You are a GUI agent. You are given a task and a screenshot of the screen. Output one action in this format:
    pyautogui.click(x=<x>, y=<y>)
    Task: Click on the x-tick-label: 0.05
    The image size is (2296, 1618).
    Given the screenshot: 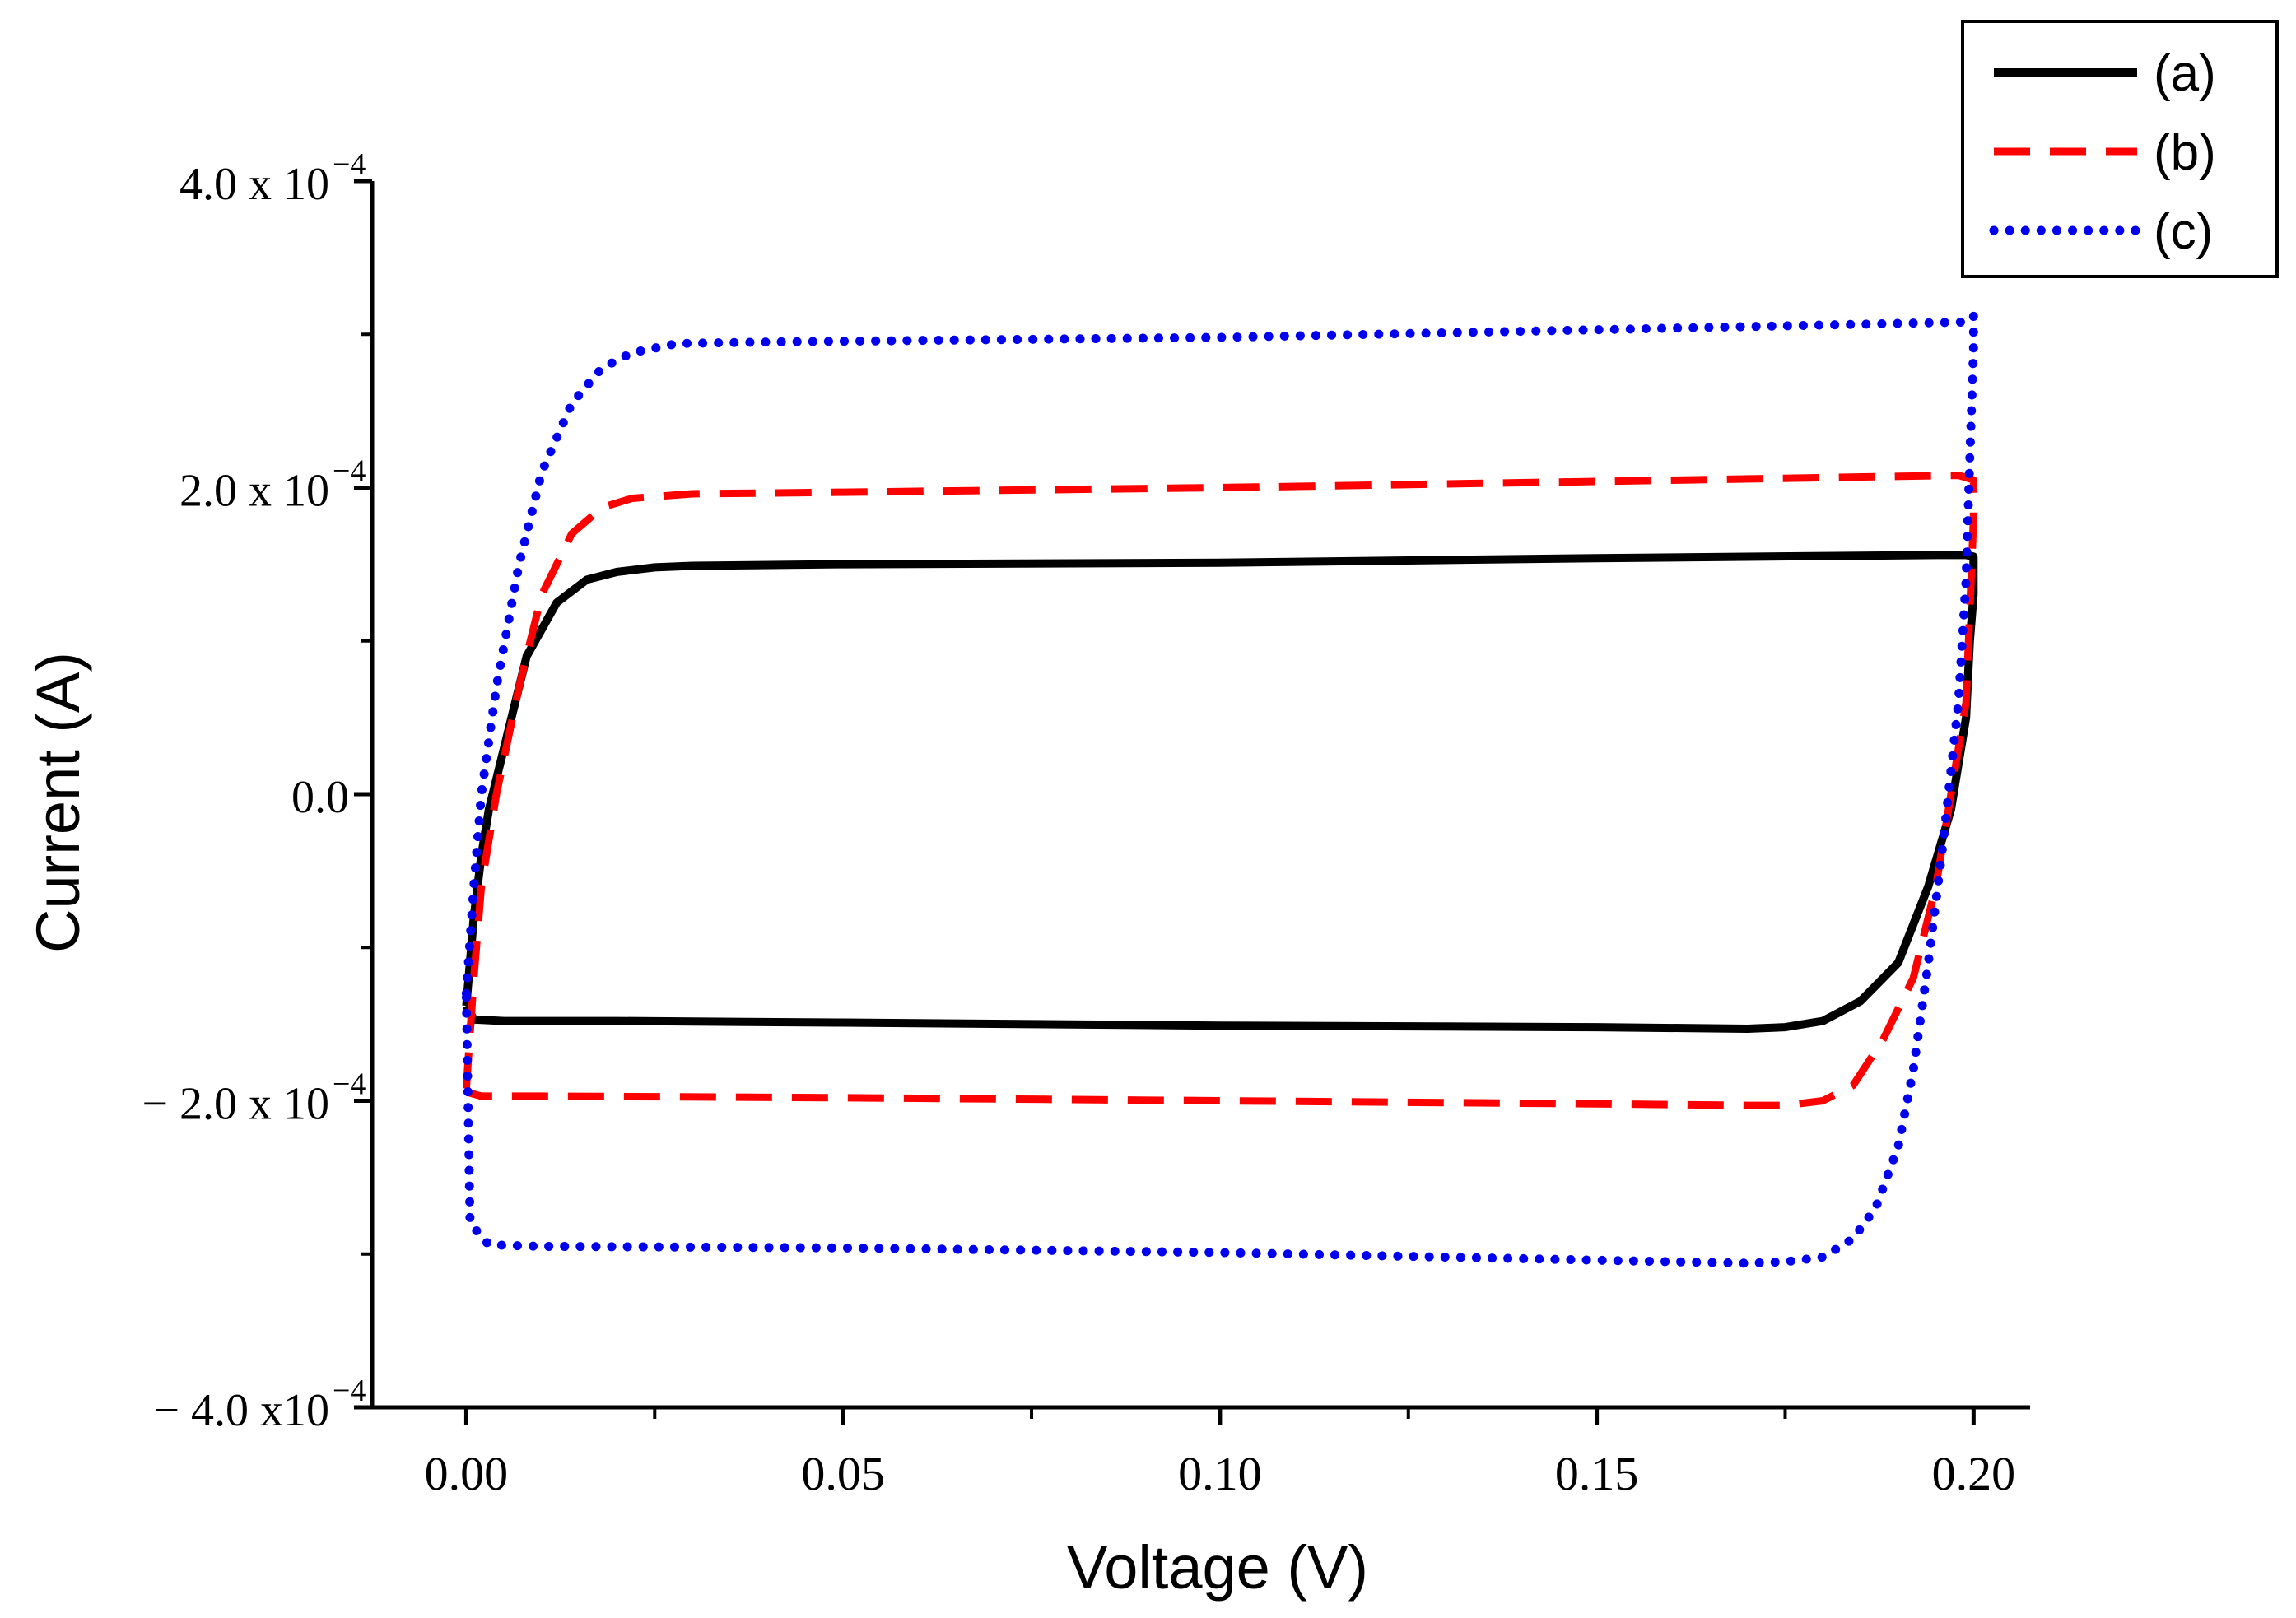 What is the action you would take?
    pyautogui.click(x=843, y=1473)
    